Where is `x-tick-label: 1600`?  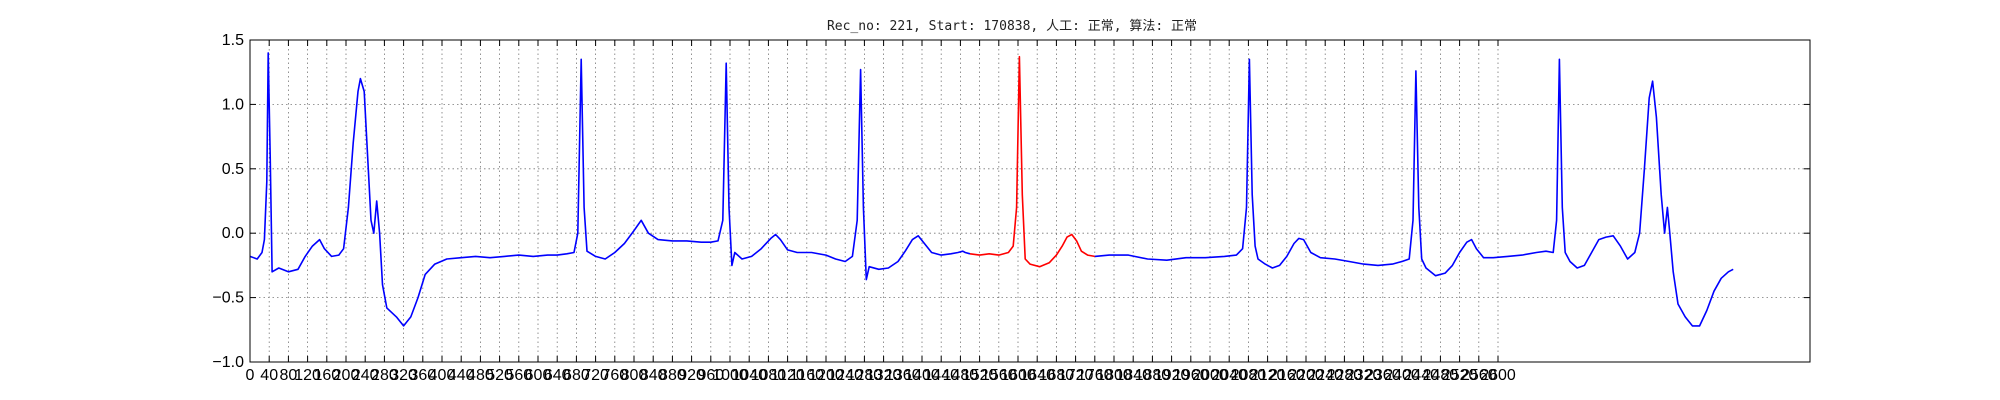 x-tick-label: 1600 is located at coordinates (1018, 375).